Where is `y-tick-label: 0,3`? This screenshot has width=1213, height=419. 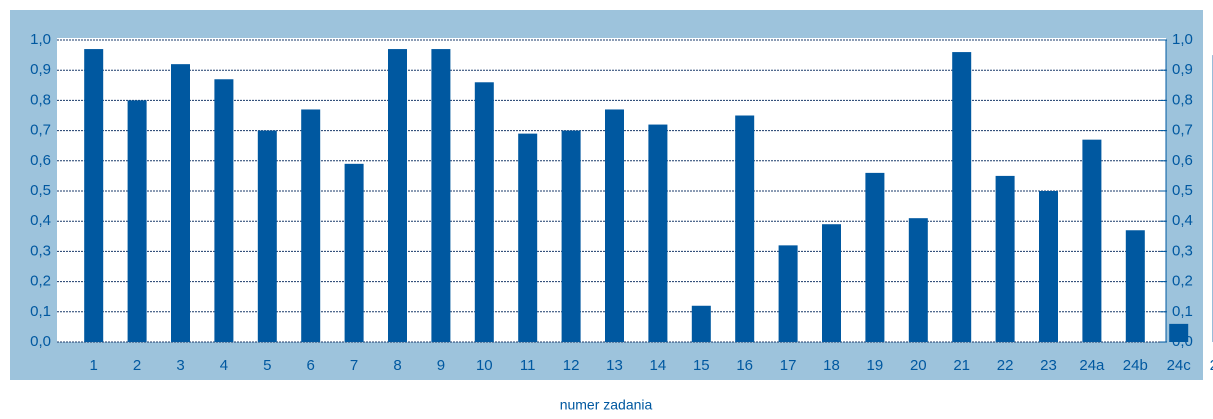 y-tick-label: 0,3 is located at coordinates (40, 250).